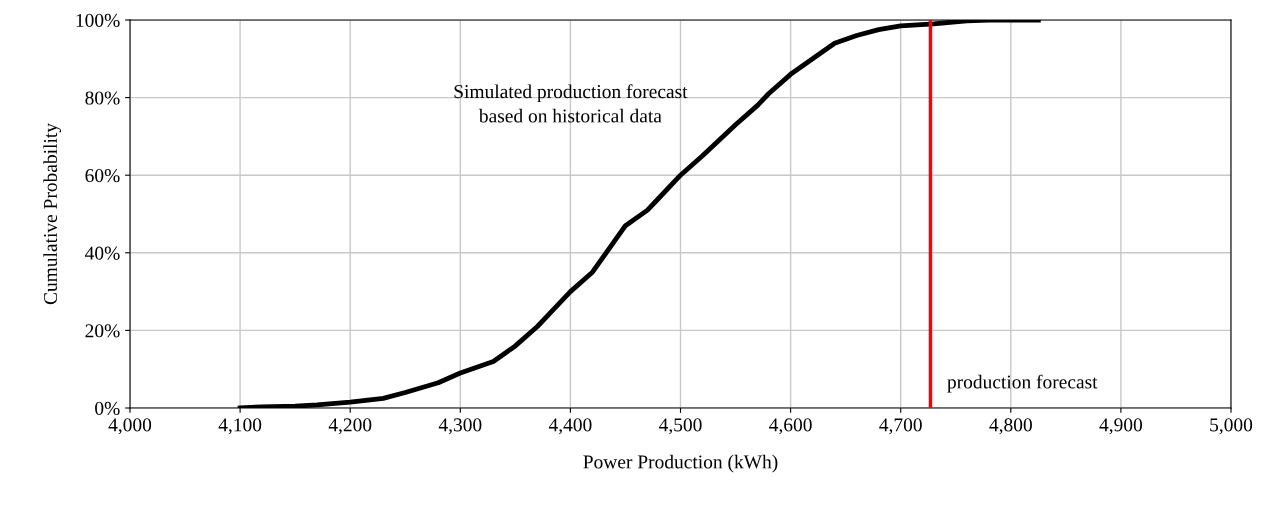 This screenshot has width=1269, height=506. What do you see at coordinates (98, 20) in the screenshot?
I see `y-tick-label: 100%` at bounding box center [98, 20].